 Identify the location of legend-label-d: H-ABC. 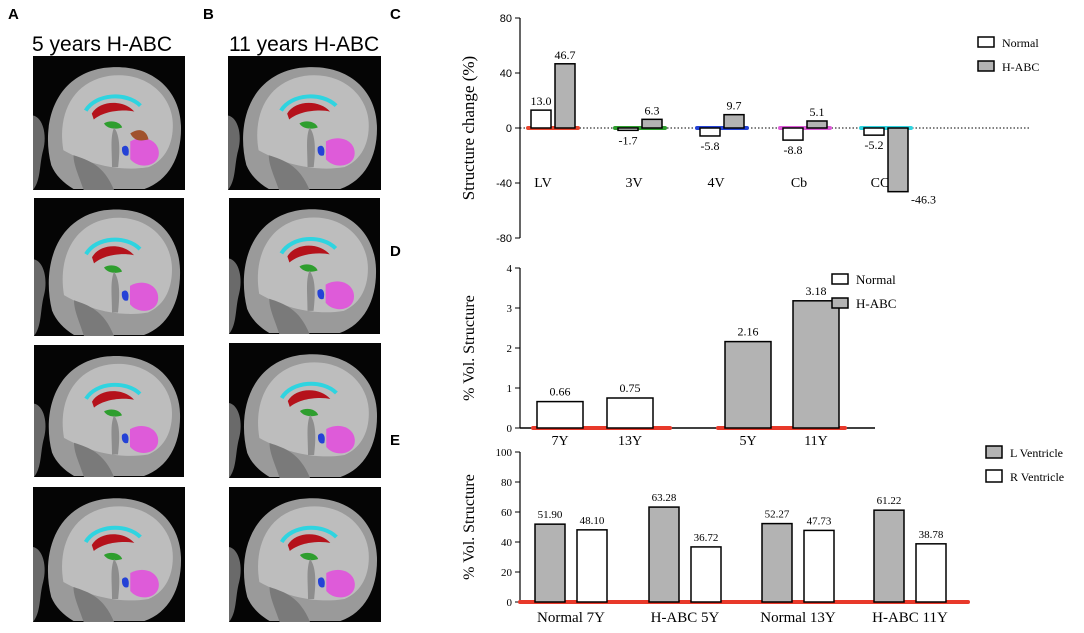
(876, 303).